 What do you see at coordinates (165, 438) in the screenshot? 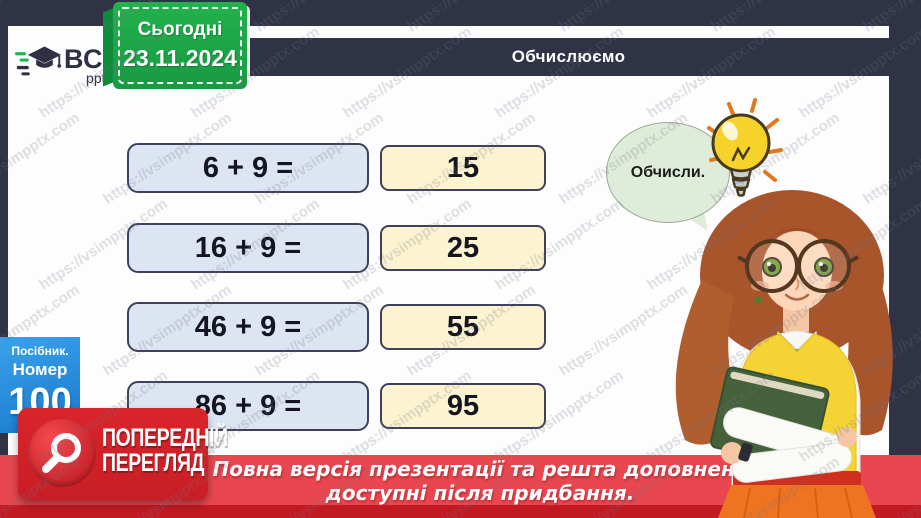
I see `preview-banner-line1: ПОПЕРЕДНІЙ` at bounding box center [165, 438].